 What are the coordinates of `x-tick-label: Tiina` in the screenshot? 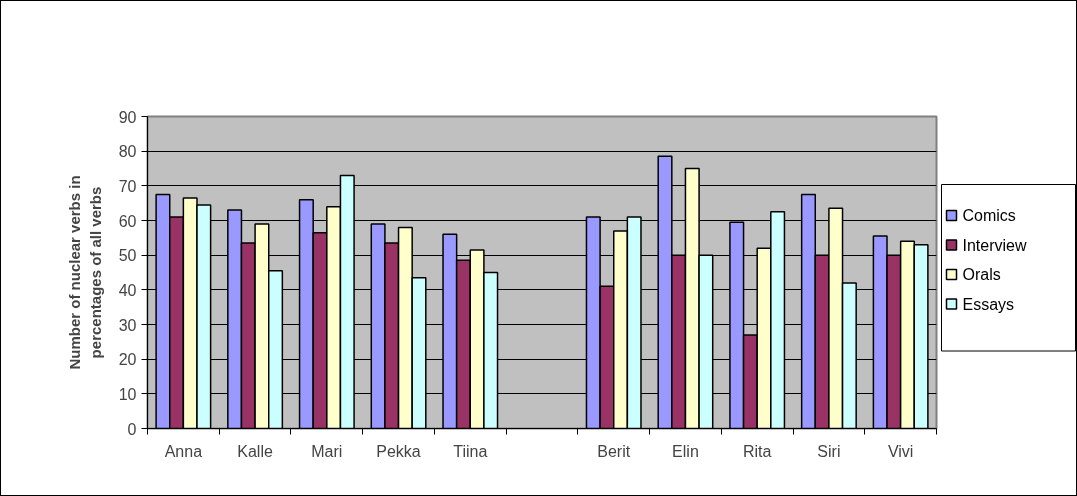 It's located at (470, 451).